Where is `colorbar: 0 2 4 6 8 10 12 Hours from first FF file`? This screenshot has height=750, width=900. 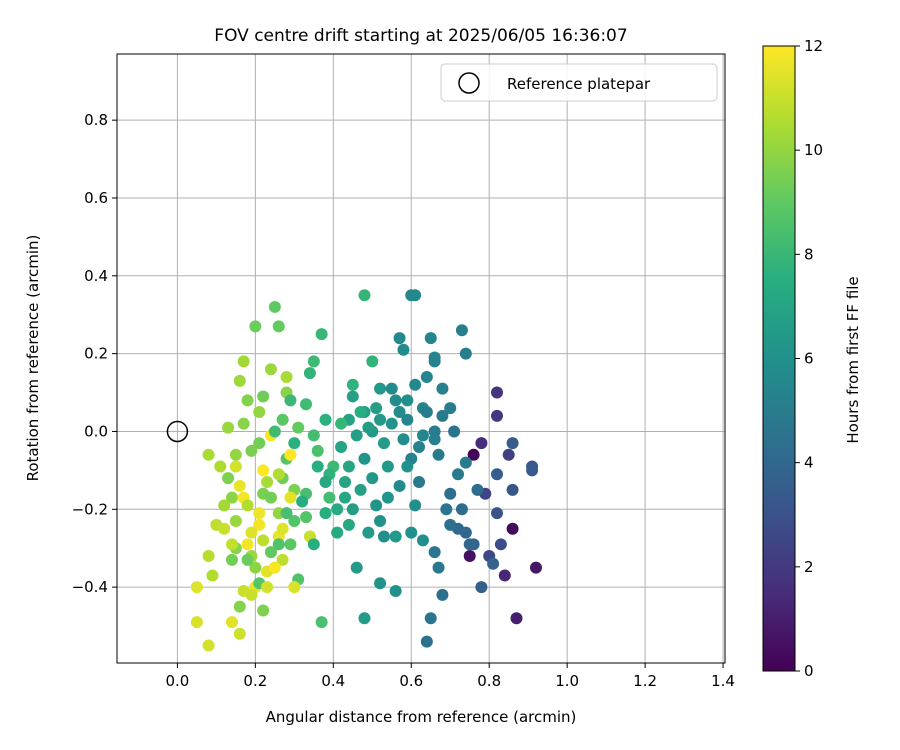
colorbar: 0 2 4 6 8 10 12 Hours from first FF file is located at coordinates (812, 358).